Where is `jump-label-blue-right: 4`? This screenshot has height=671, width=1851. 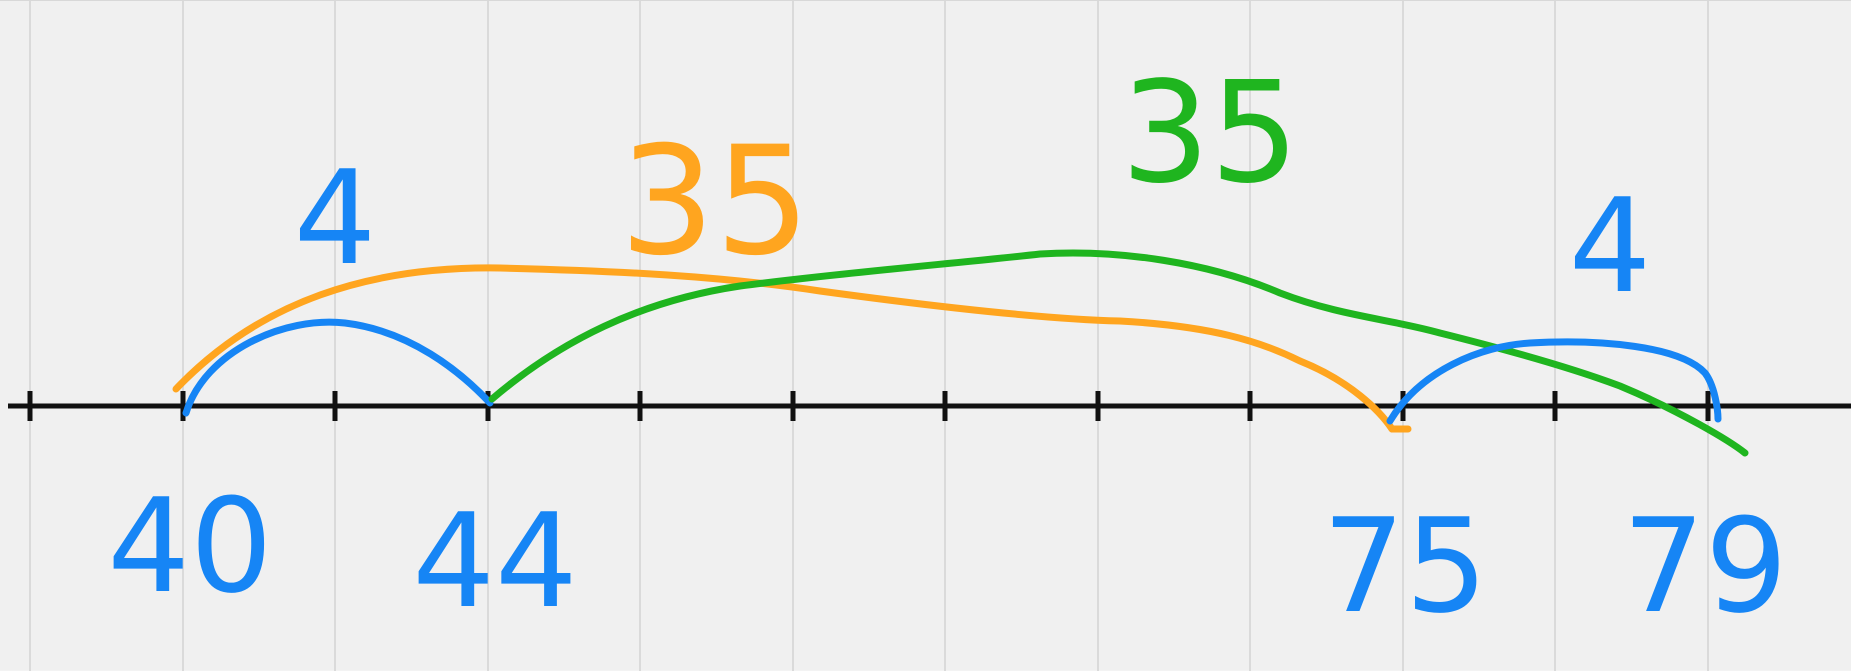 jump-label-blue-right: 4 is located at coordinates (1610, 246).